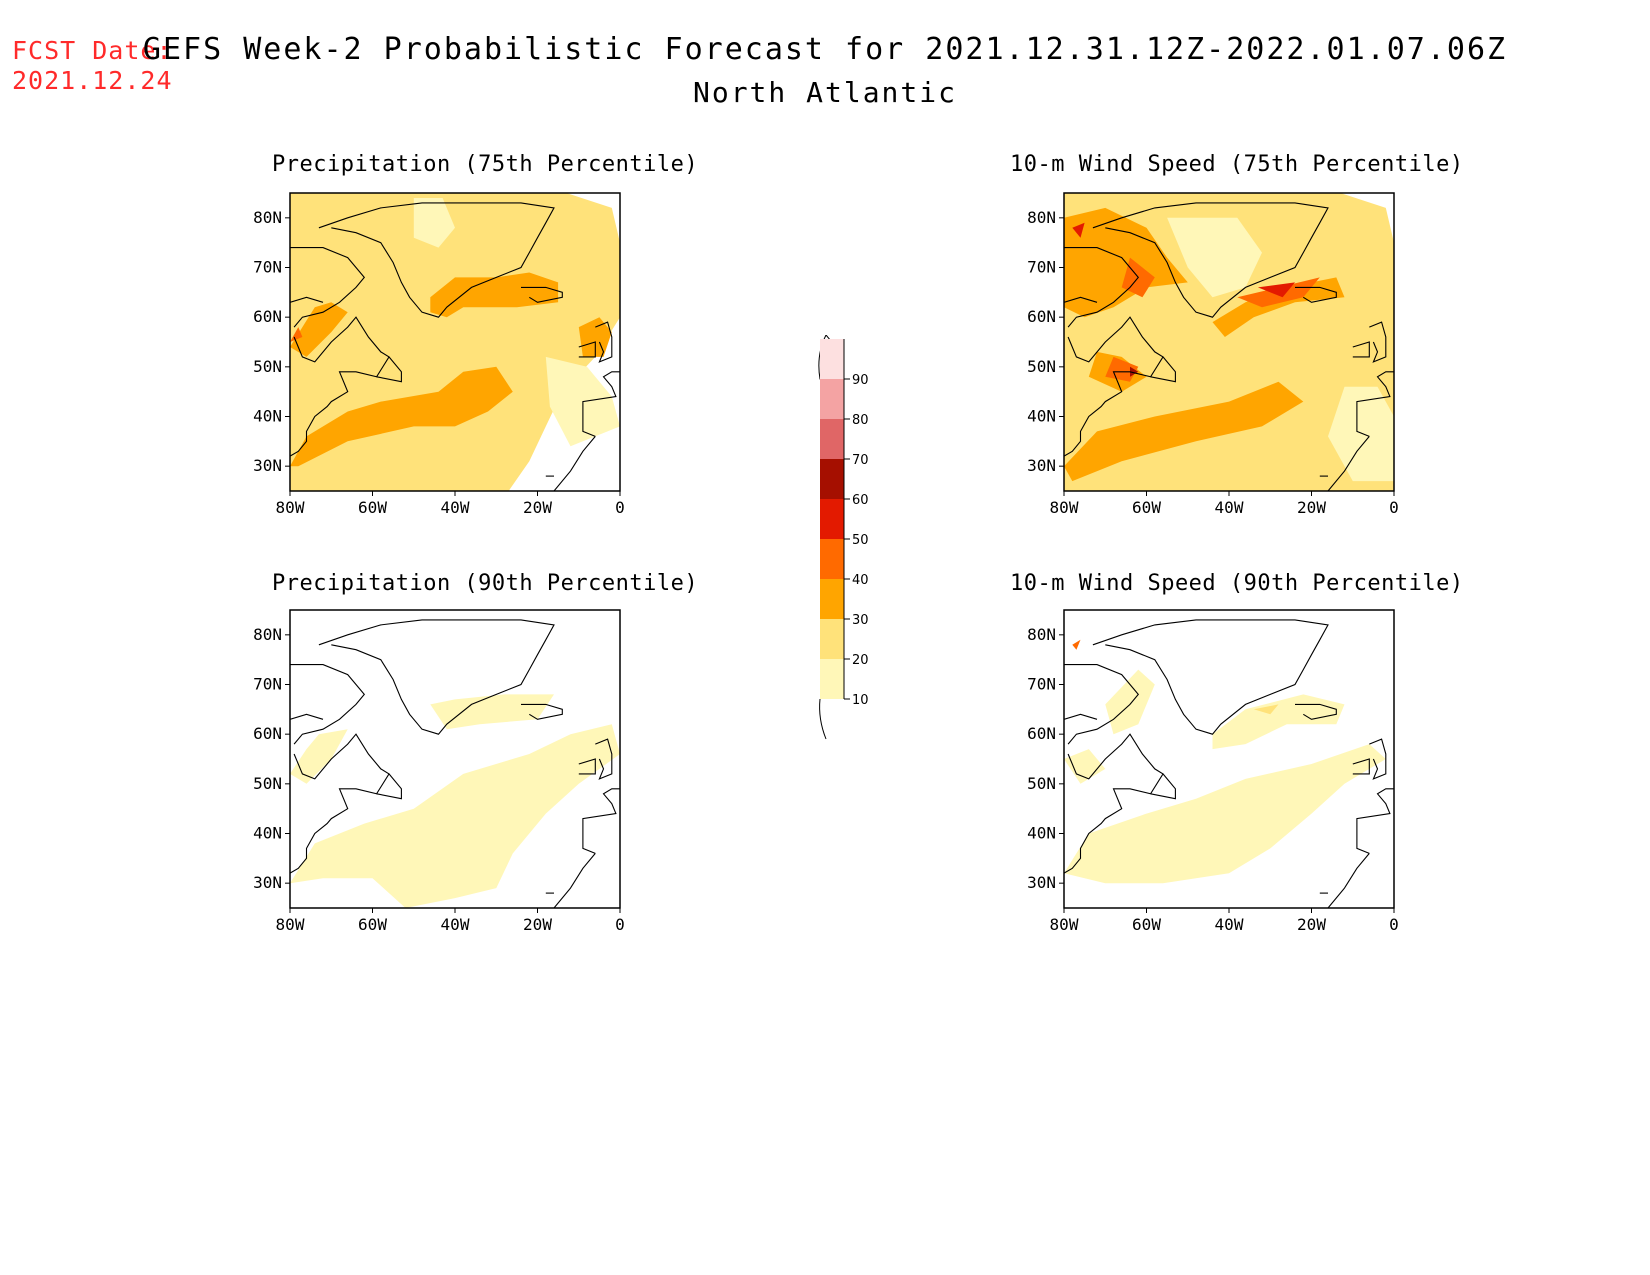  Describe the element at coordinates (92, 80) in the screenshot. I see `forecast-date-value: 2021.12.24` at that location.